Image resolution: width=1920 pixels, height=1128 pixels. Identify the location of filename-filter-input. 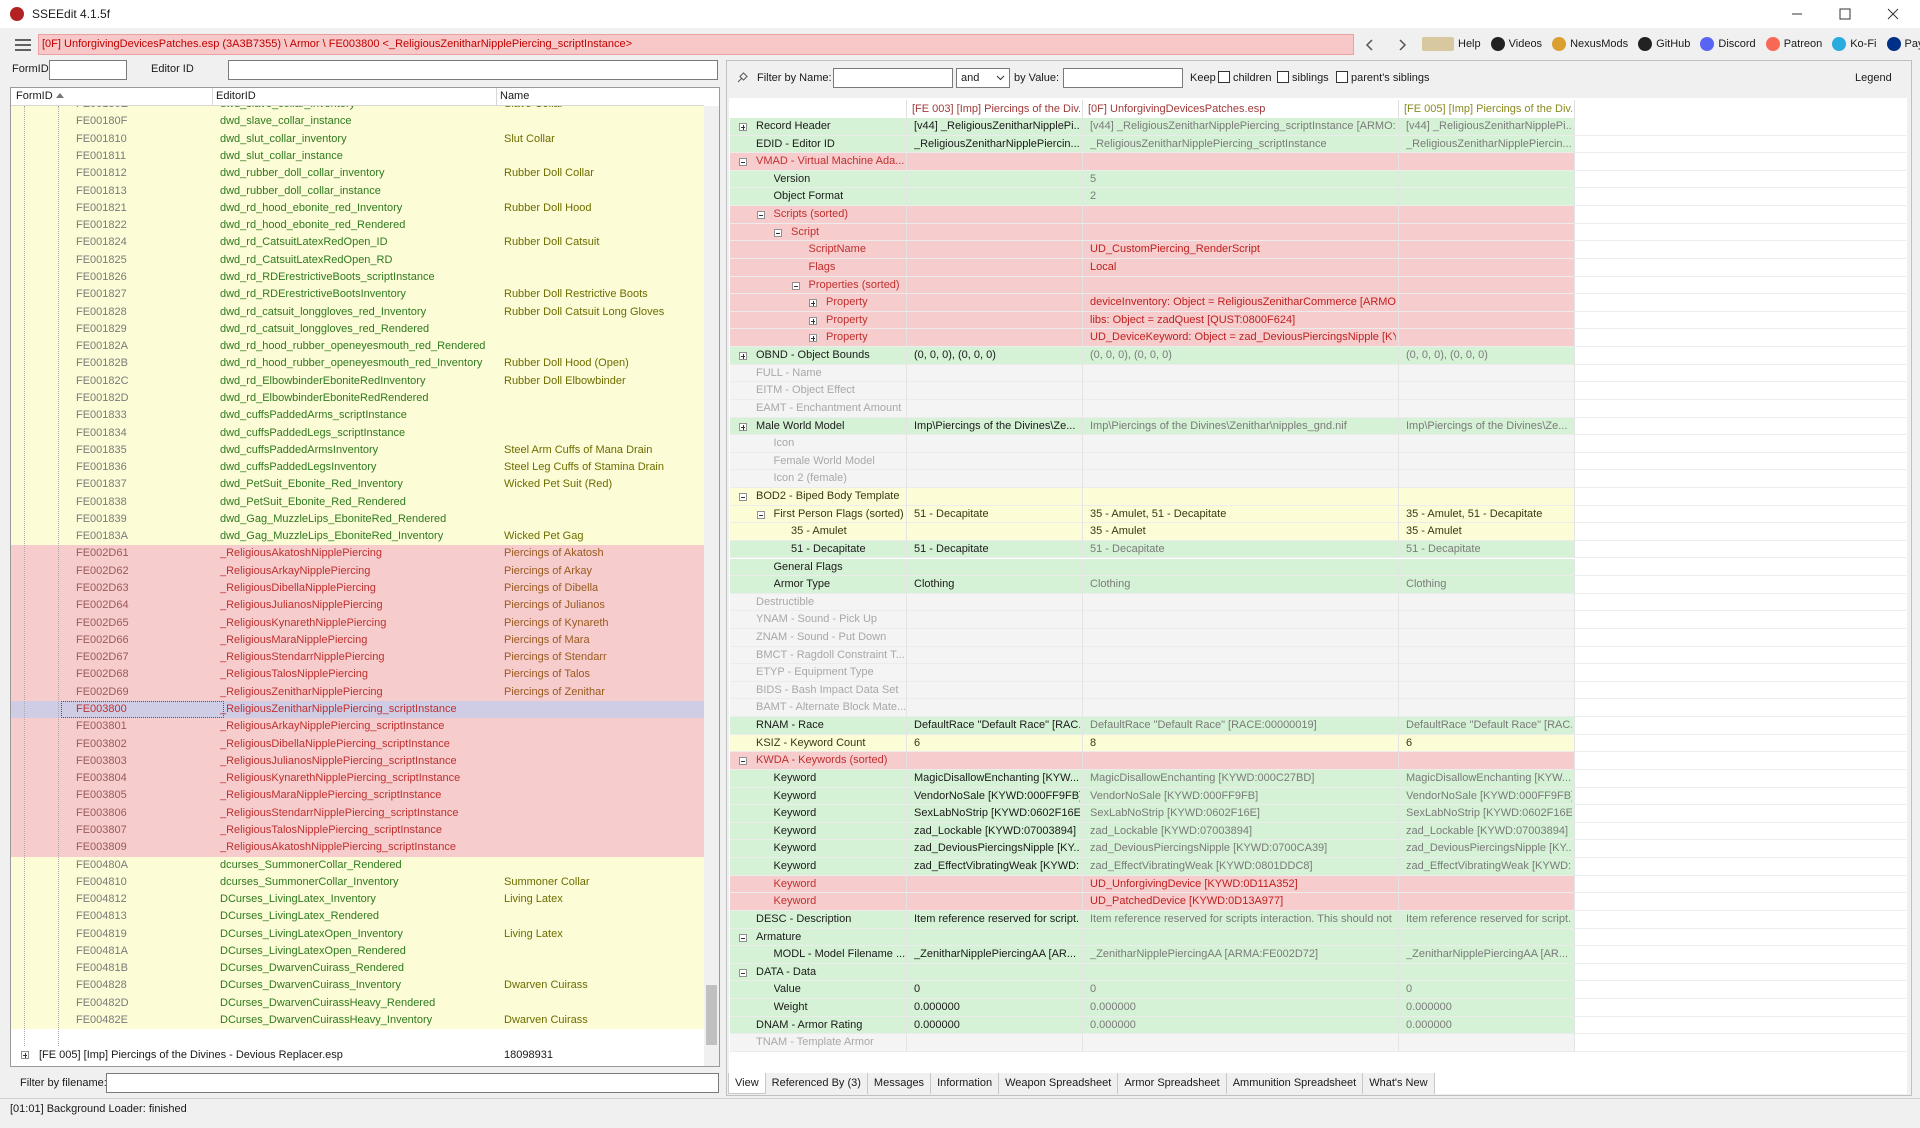
(412, 1083).